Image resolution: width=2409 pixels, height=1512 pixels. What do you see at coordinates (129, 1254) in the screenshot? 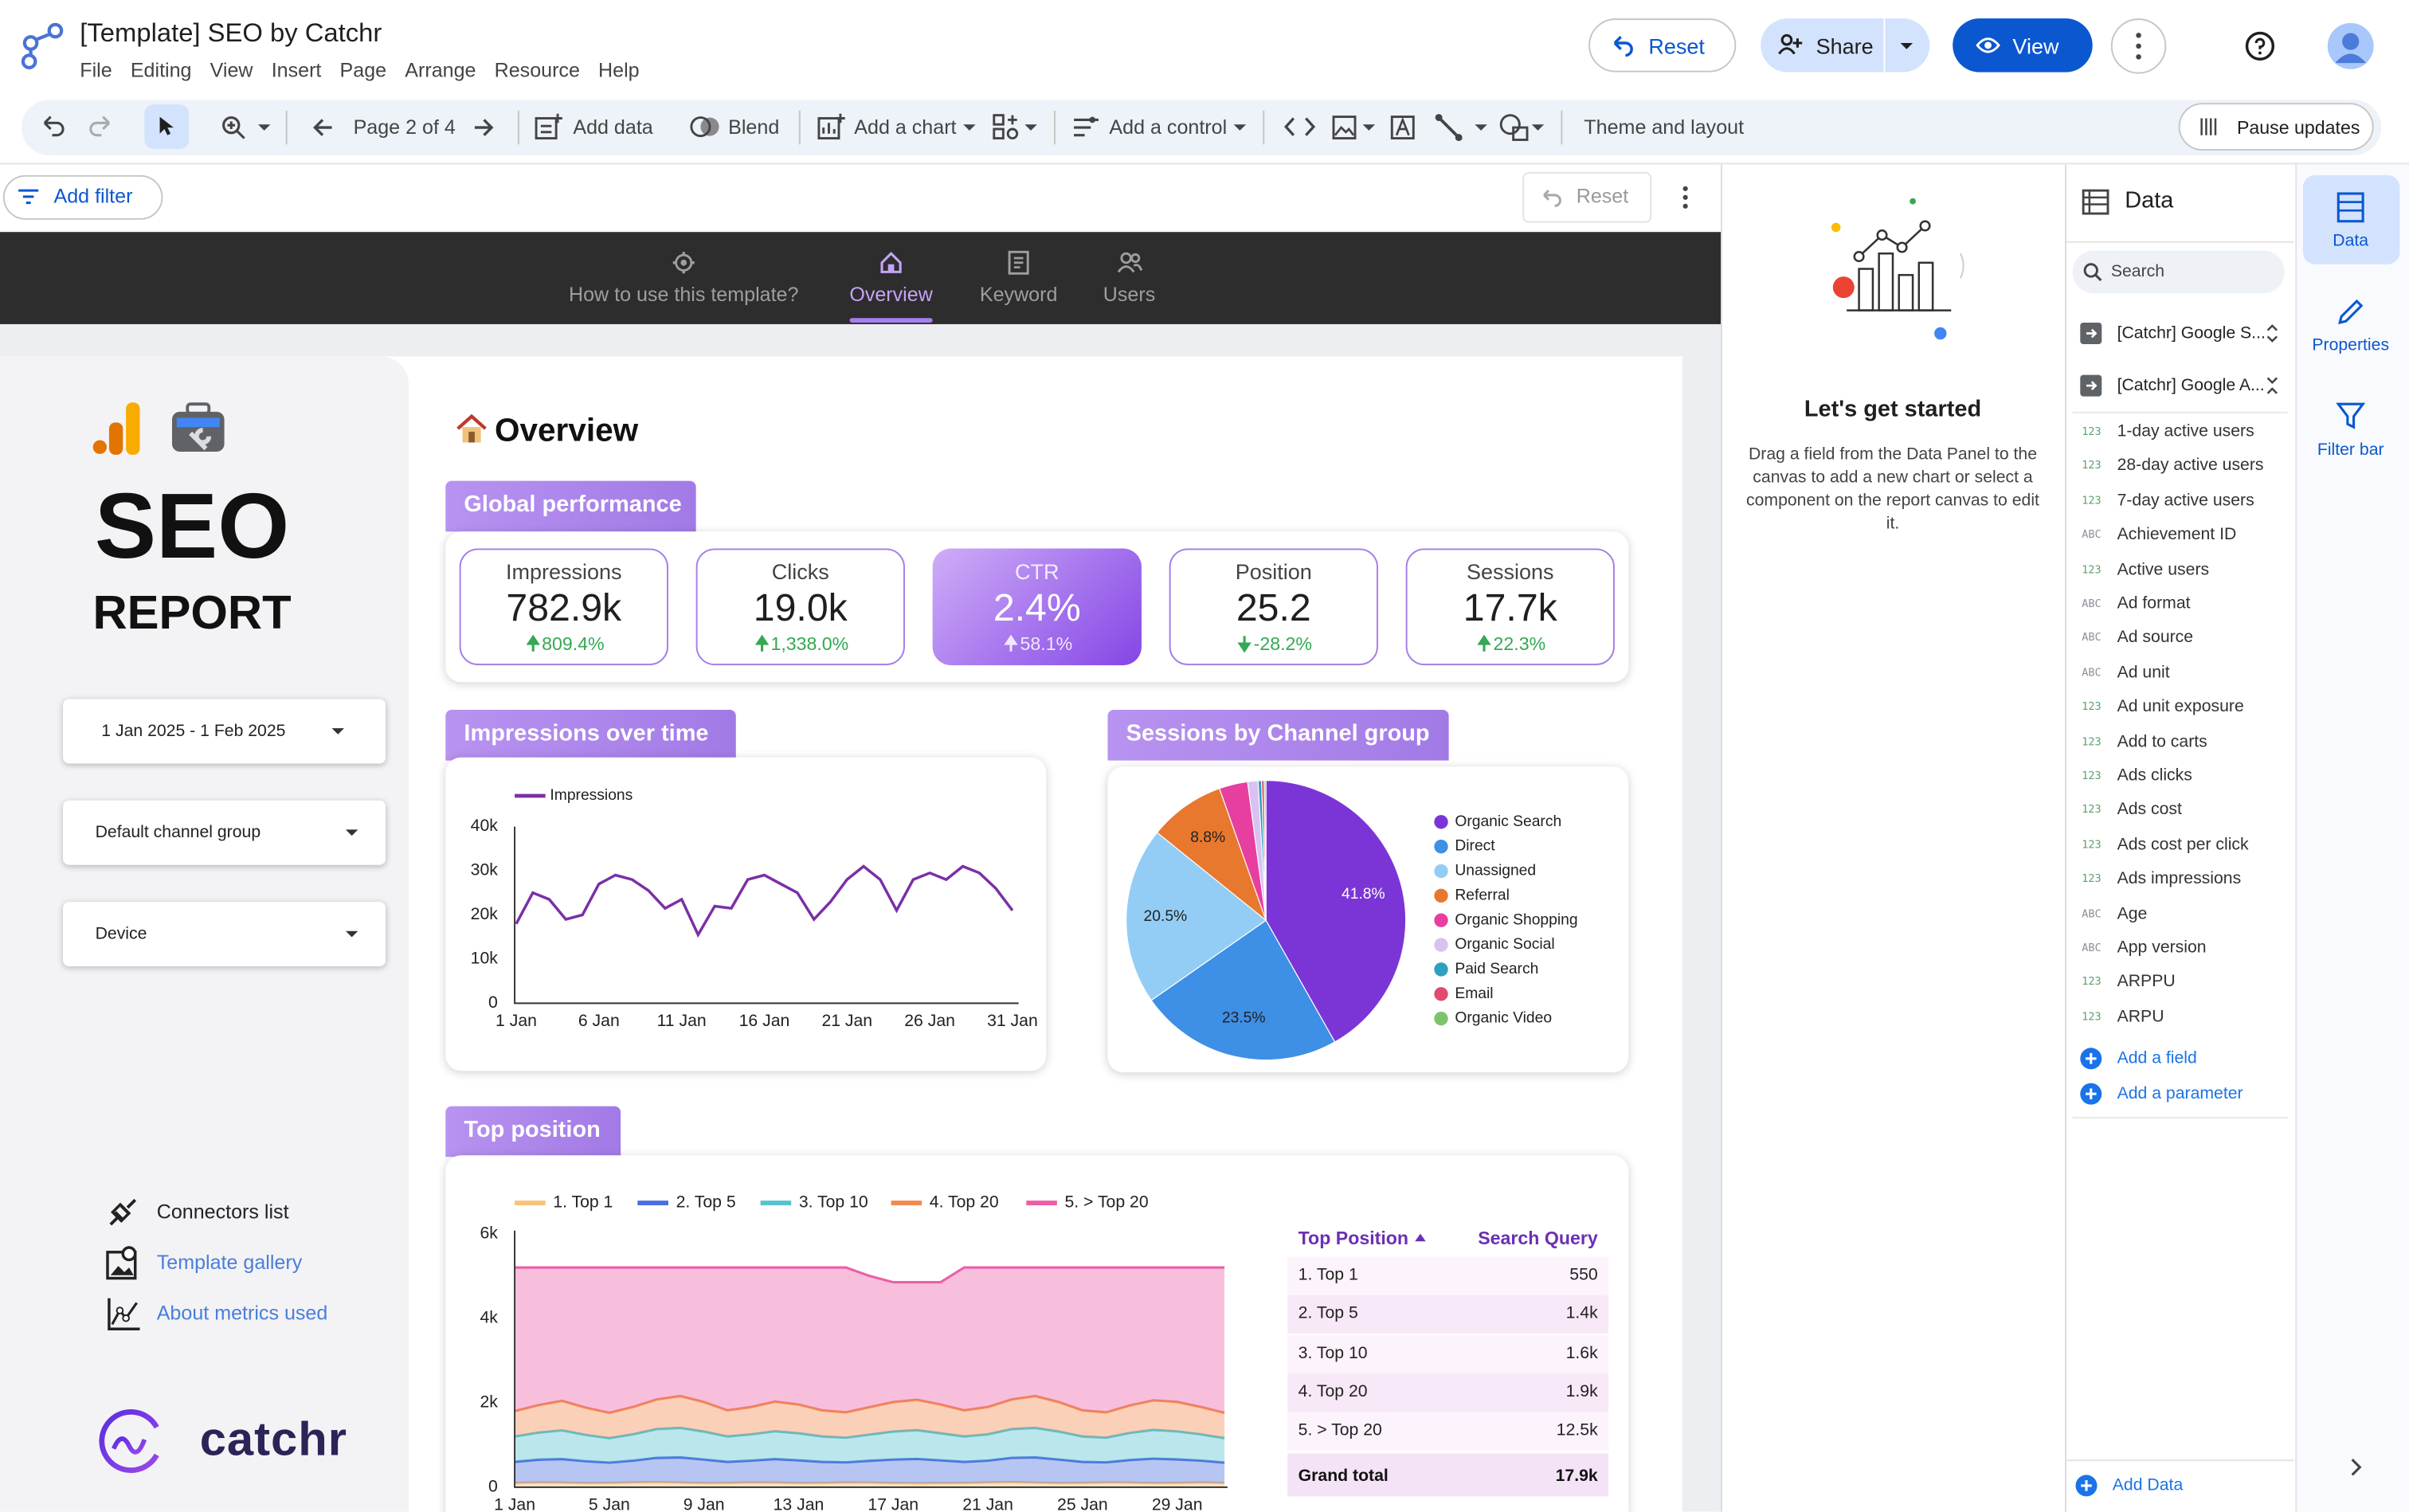
I see `link-icon-part` at bounding box center [129, 1254].